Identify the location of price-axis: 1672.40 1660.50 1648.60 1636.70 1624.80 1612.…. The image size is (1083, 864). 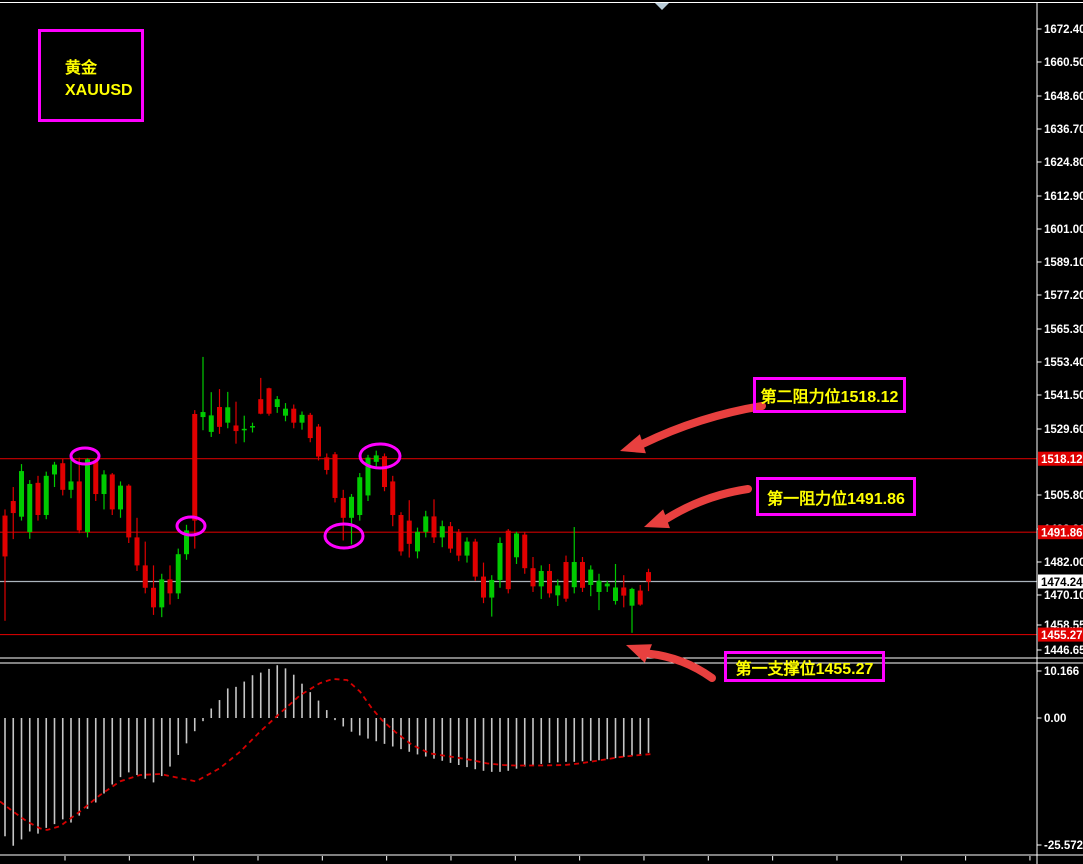
(1060, 438).